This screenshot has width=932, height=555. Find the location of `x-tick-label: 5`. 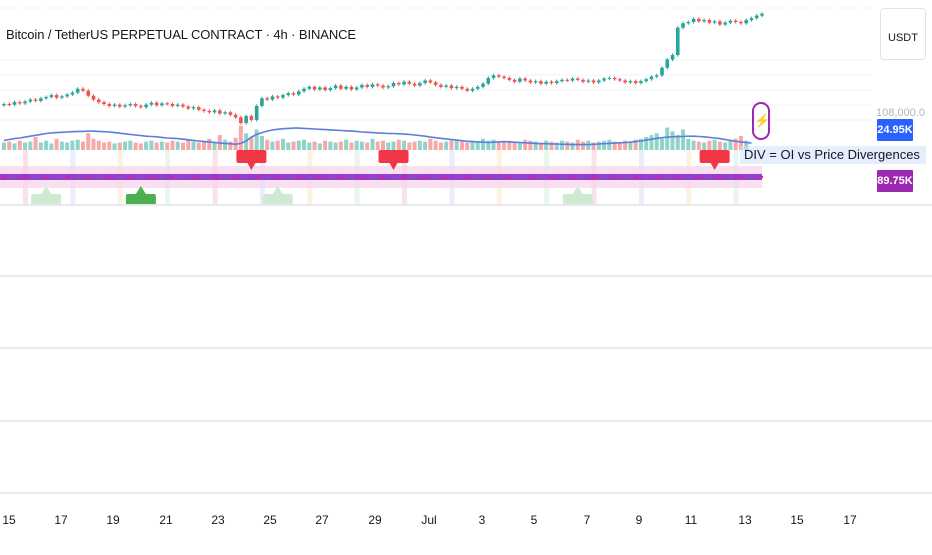

x-tick-label: 5 is located at coordinates (534, 520).